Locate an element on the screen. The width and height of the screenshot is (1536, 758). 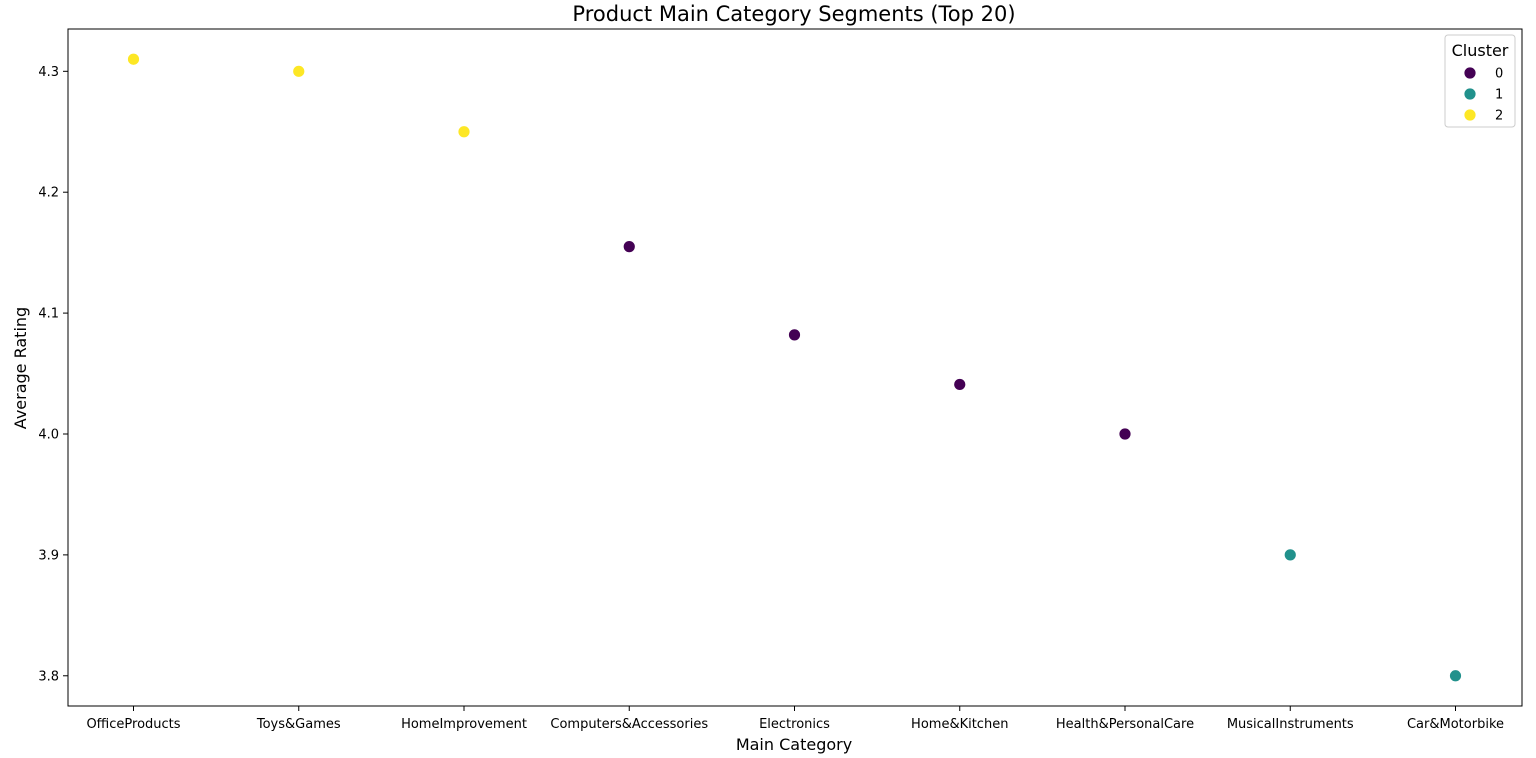
y-tick-label: 3.8 is located at coordinates (48, 676).